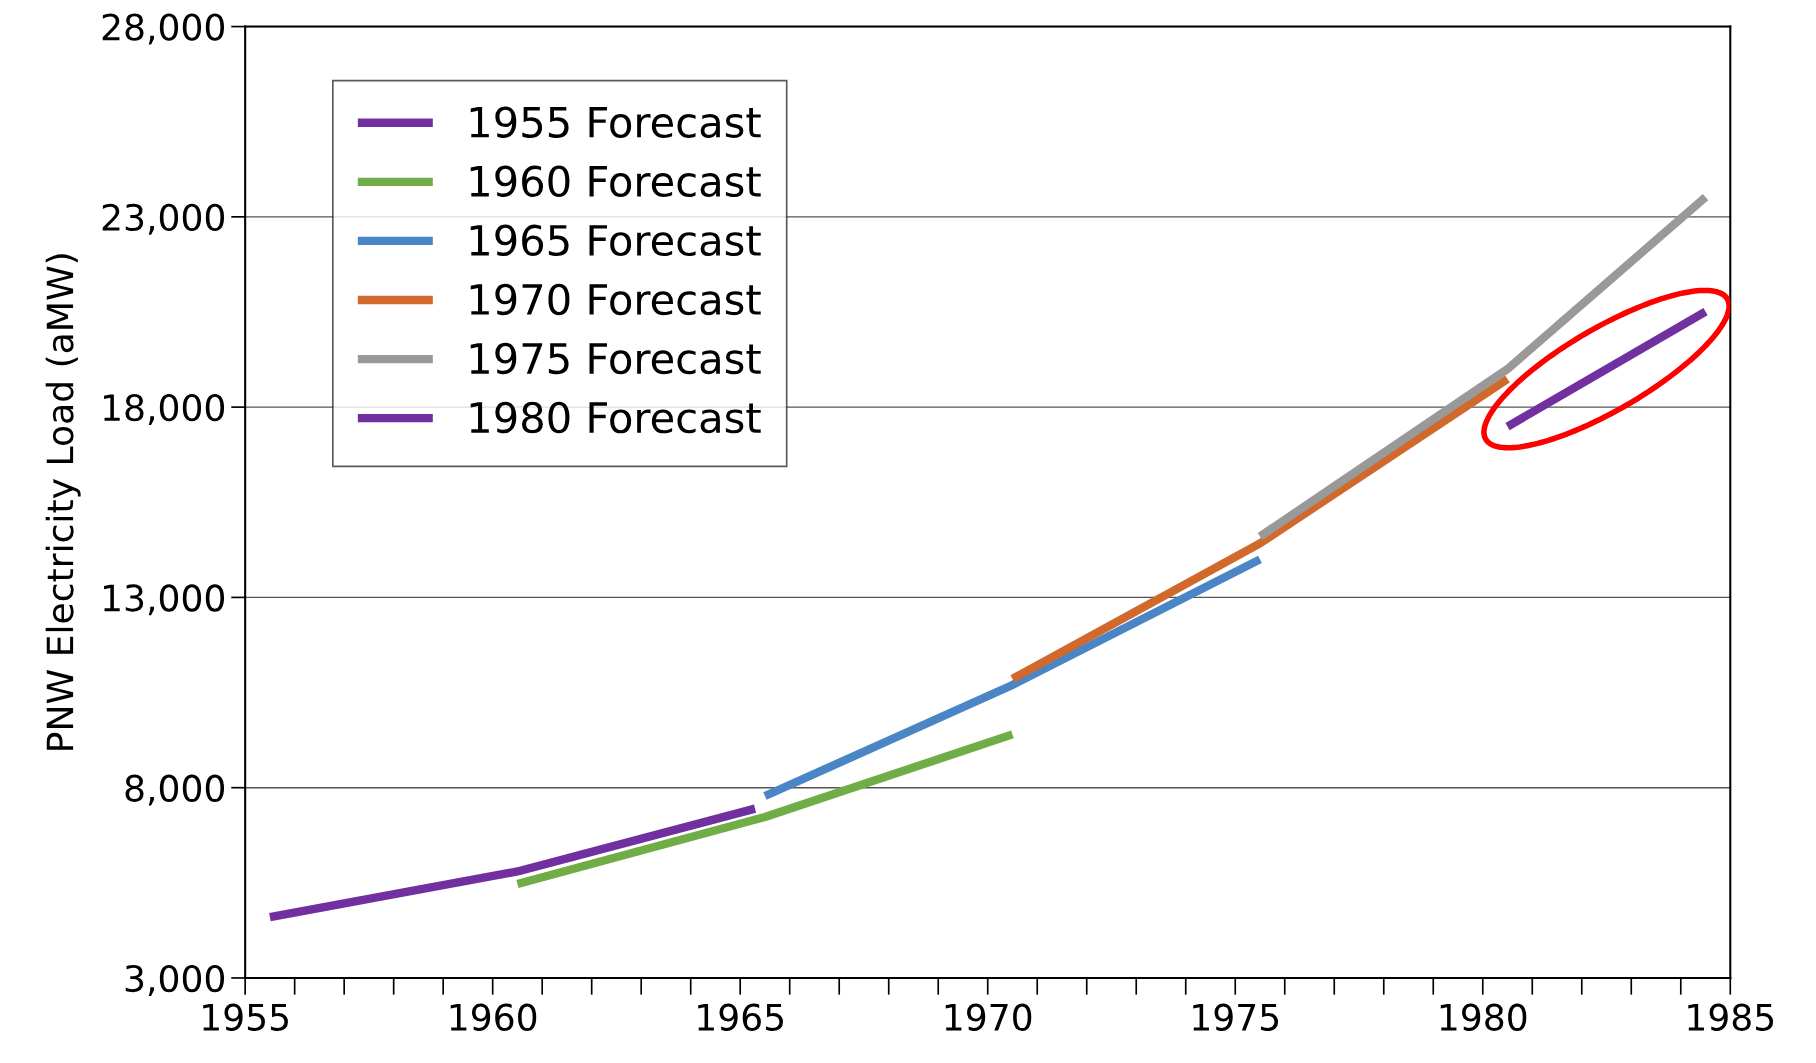 This screenshot has width=1816, height=1063. What do you see at coordinates (740, 1017) in the screenshot?
I see `x-tick-label: 1965` at bounding box center [740, 1017].